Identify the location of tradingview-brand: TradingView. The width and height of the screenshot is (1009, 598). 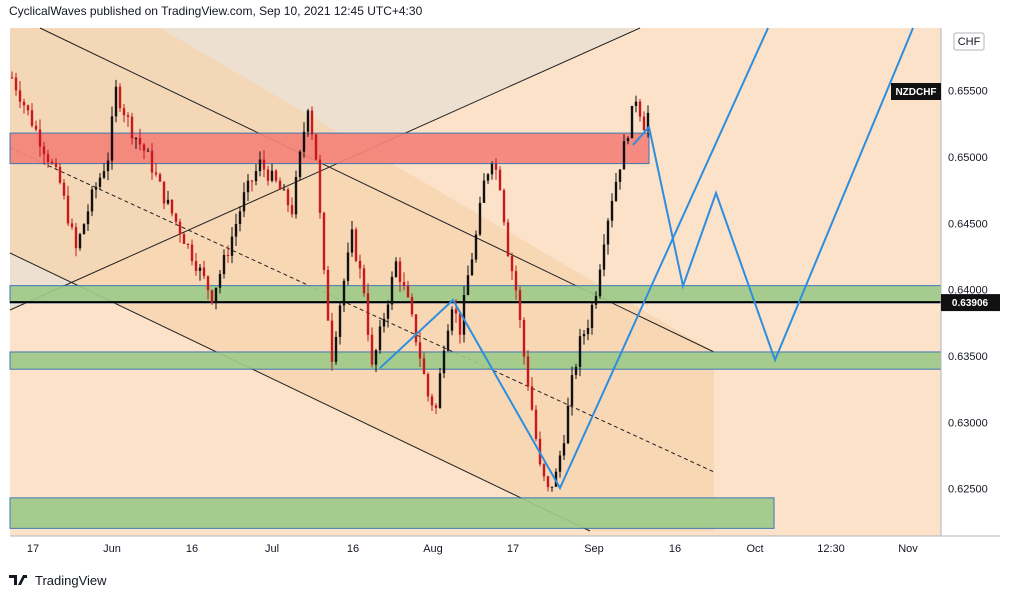
(58, 580).